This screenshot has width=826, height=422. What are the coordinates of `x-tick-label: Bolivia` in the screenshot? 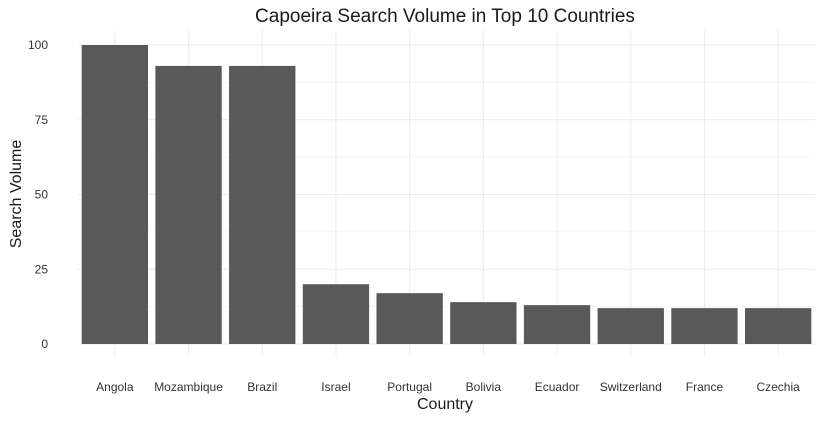 It's located at (484, 387).